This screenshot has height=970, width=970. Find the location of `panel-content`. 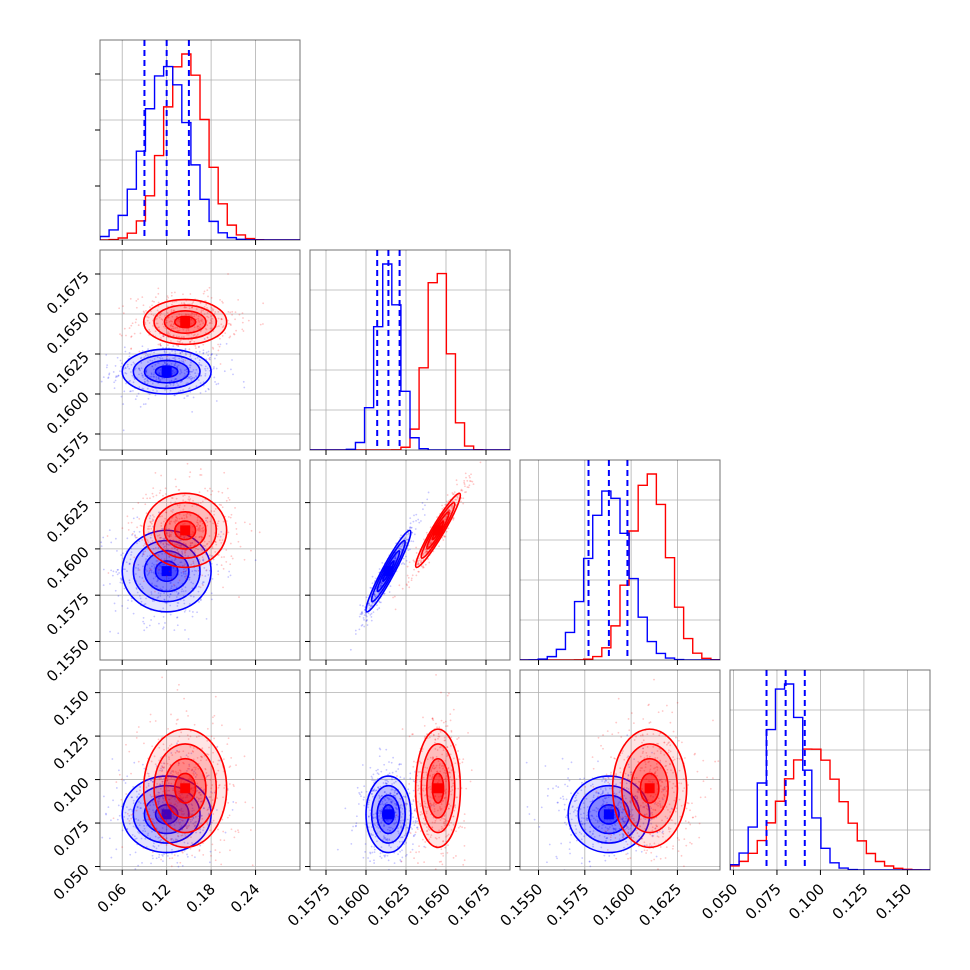

panel-content is located at coordinates (200, 140).